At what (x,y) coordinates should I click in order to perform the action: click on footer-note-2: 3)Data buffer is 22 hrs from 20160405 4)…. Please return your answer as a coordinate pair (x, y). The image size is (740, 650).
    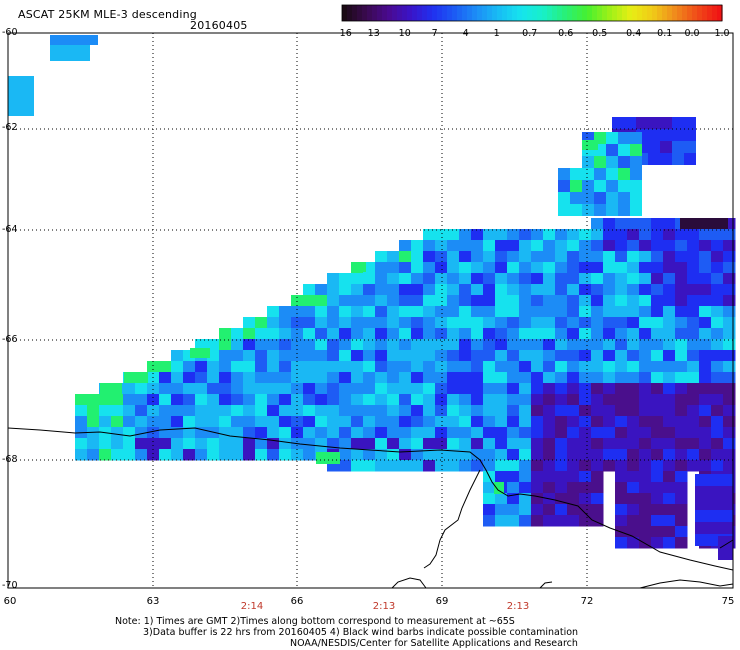
    Looking at the image, I should click on (361, 632).